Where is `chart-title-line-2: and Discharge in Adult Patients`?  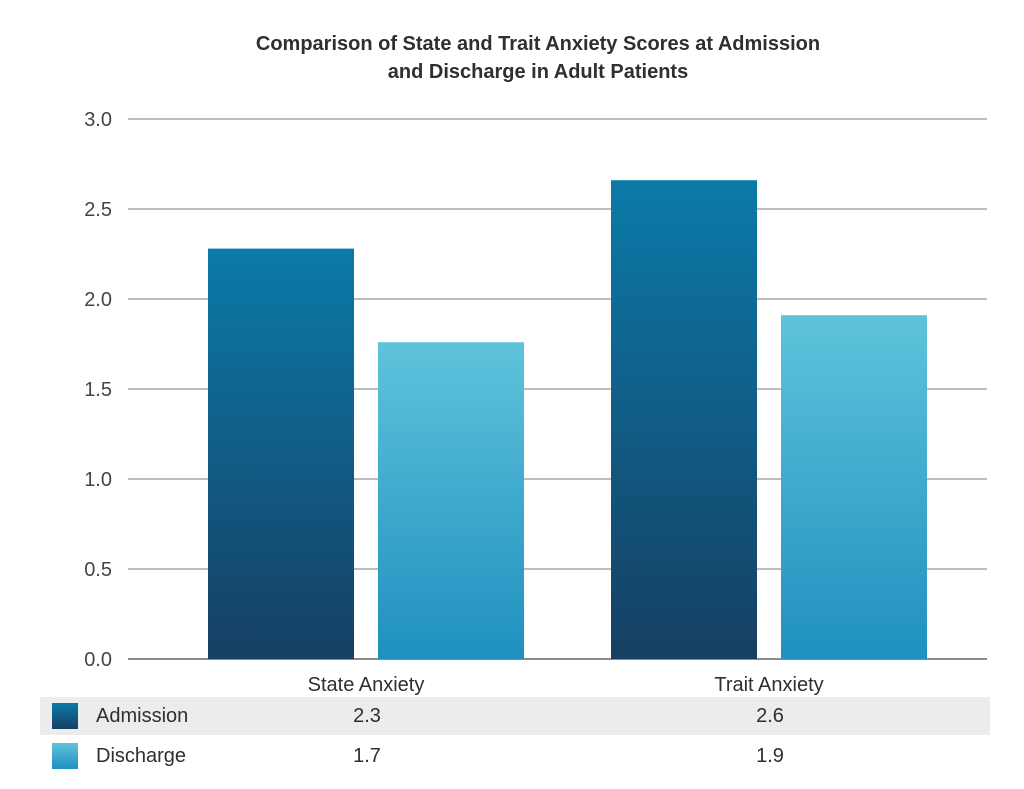 chart-title-line-2: and Discharge in Adult Patients is located at coordinates (538, 72).